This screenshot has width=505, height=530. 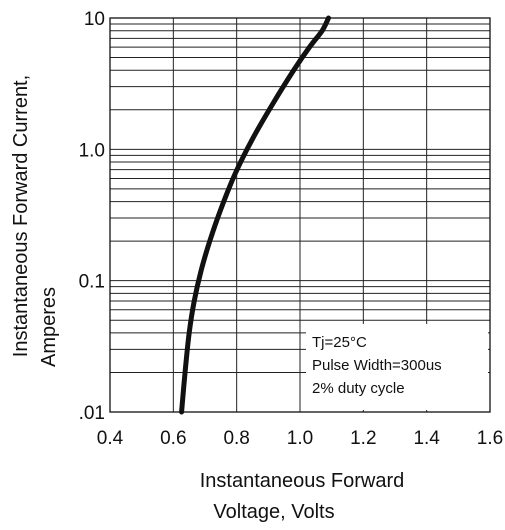 I want to click on annotation-background, so click(x=397, y=367).